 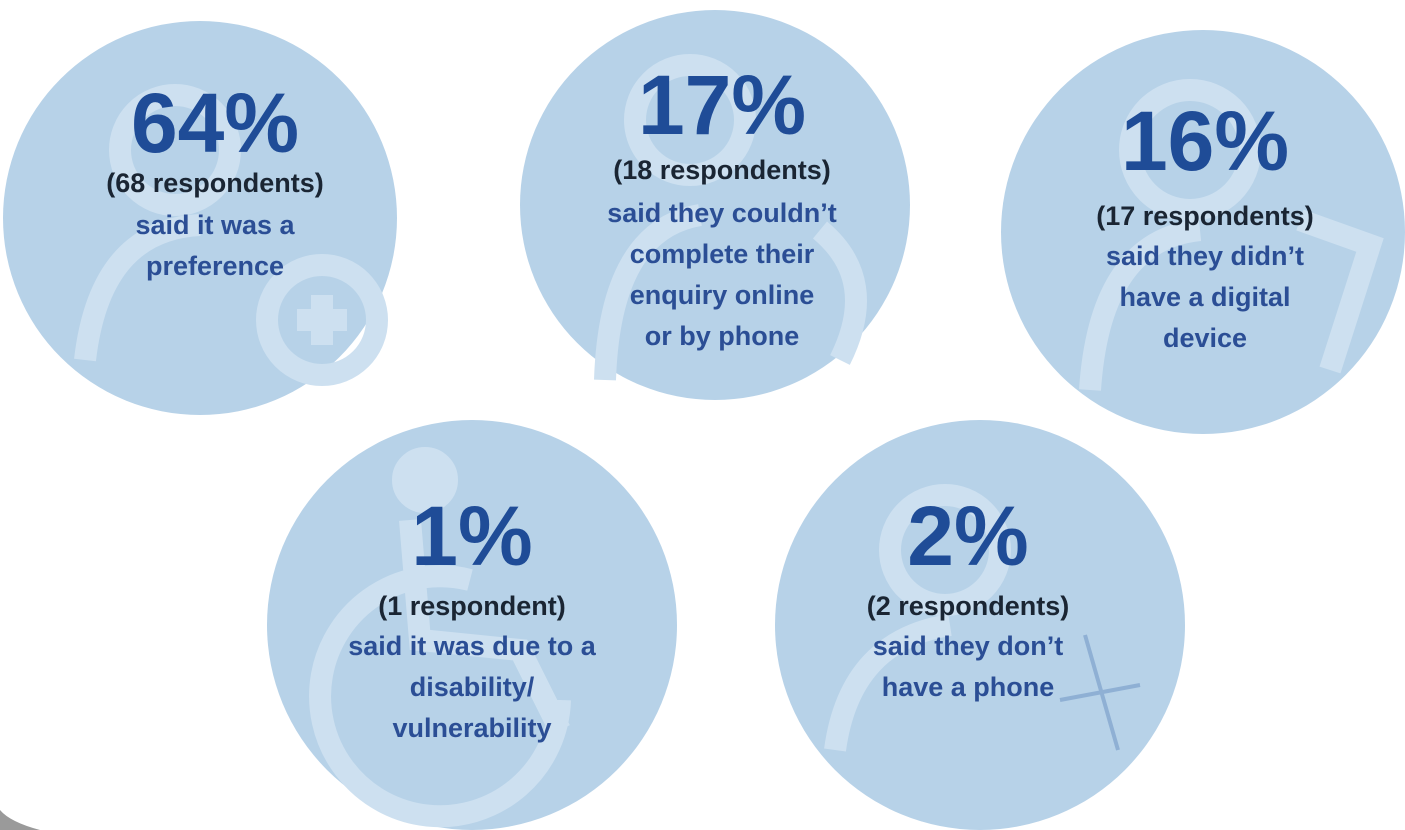 What do you see at coordinates (722, 170) in the screenshot?
I see `respondents: (18 respondents)` at bounding box center [722, 170].